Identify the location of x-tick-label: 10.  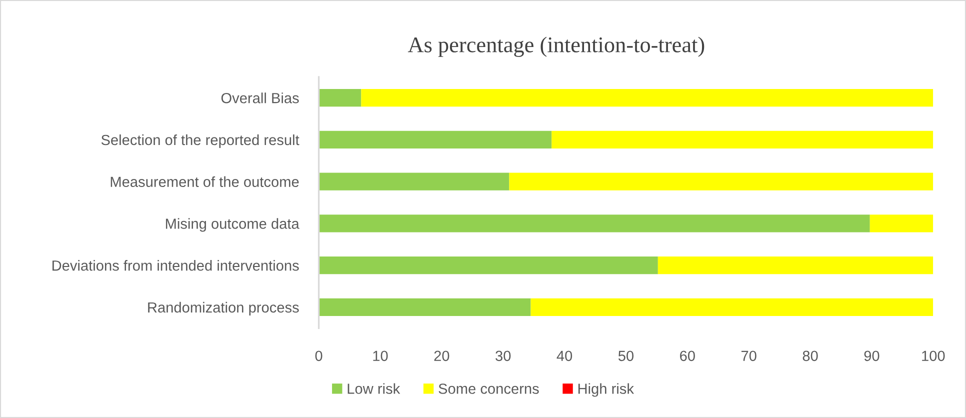
(380, 356).